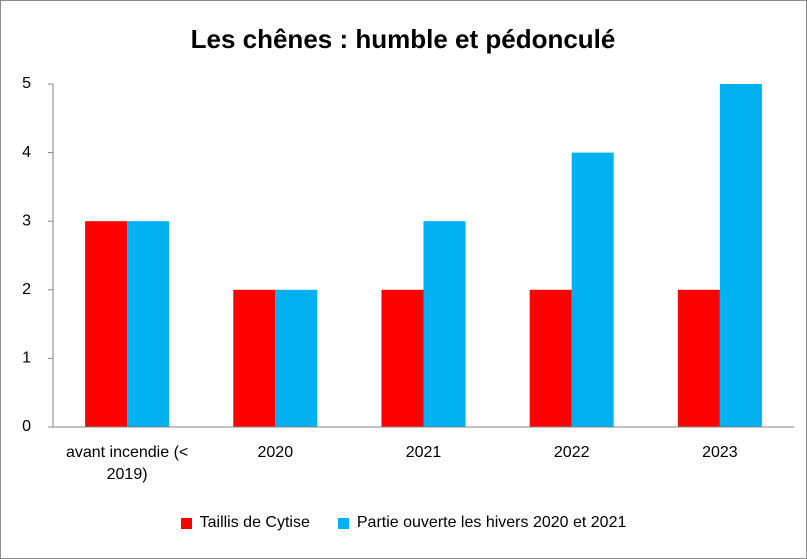 The image size is (807, 559). I want to click on legend-item: Taillis de Cytise, so click(245, 523).